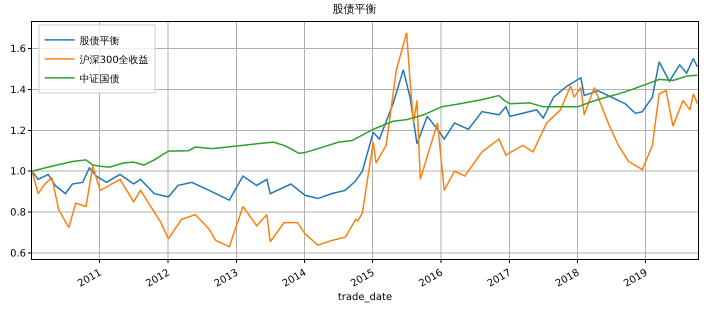 Image resolution: width=709 pixels, height=311 pixels. I want to click on x-axis-title: trade_date, so click(365, 298).